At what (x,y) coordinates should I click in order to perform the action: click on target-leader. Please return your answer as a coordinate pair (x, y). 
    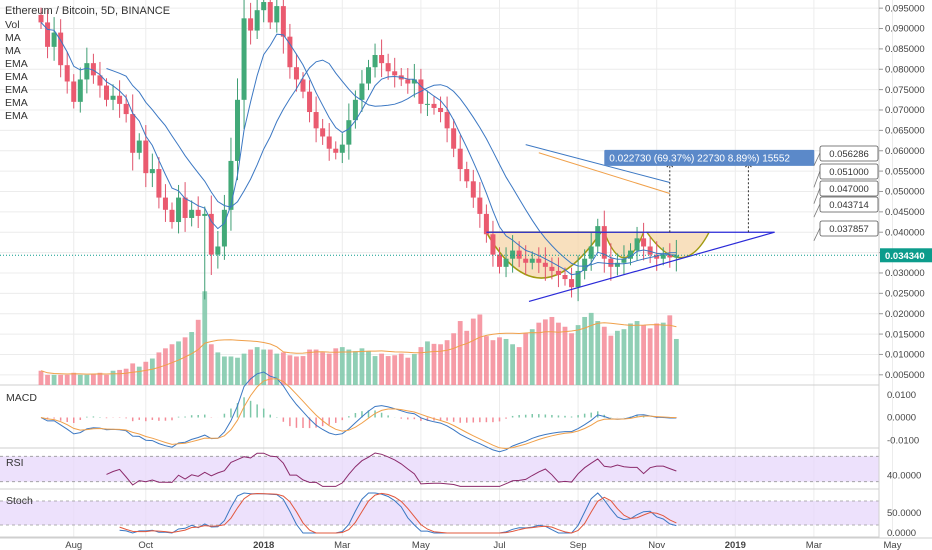
    Looking at the image, I should click on (817, 234).